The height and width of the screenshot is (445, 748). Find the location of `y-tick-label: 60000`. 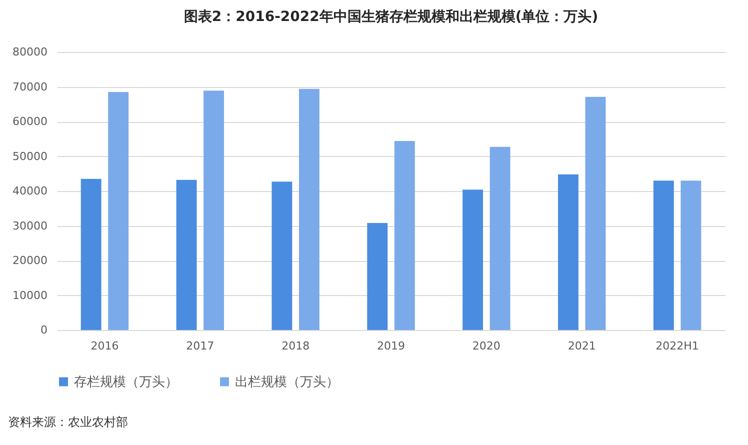

y-tick-label: 60000 is located at coordinates (30, 121).